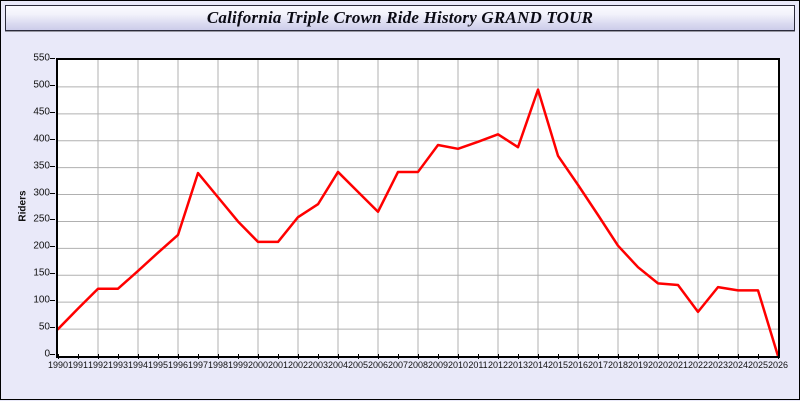  I want to click on y-axis-tick-marks, so click(28, 206).